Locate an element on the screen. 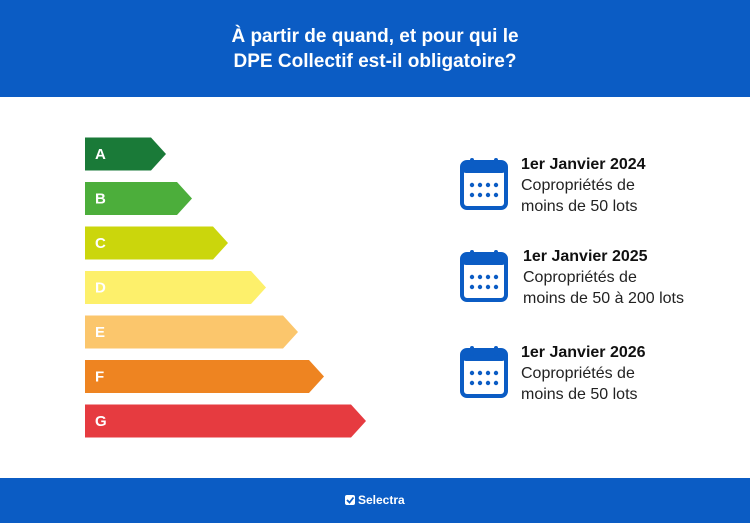  energy-class-label: A is located at coordinates (100, 154).